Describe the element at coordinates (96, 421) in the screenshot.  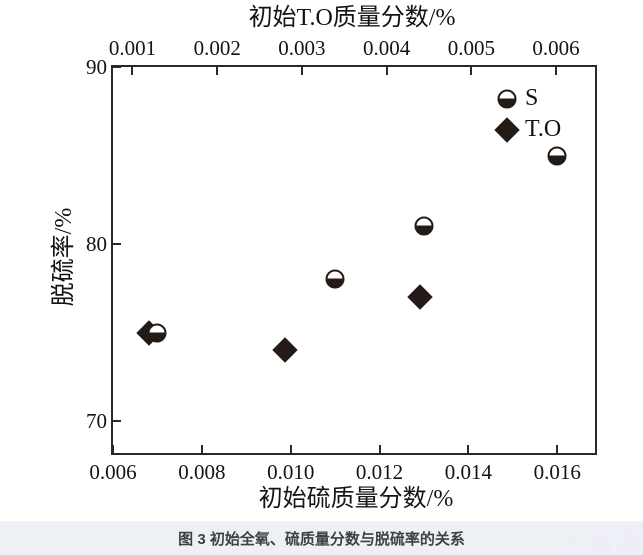
I see `y-left-tick-label: 70` at that location.